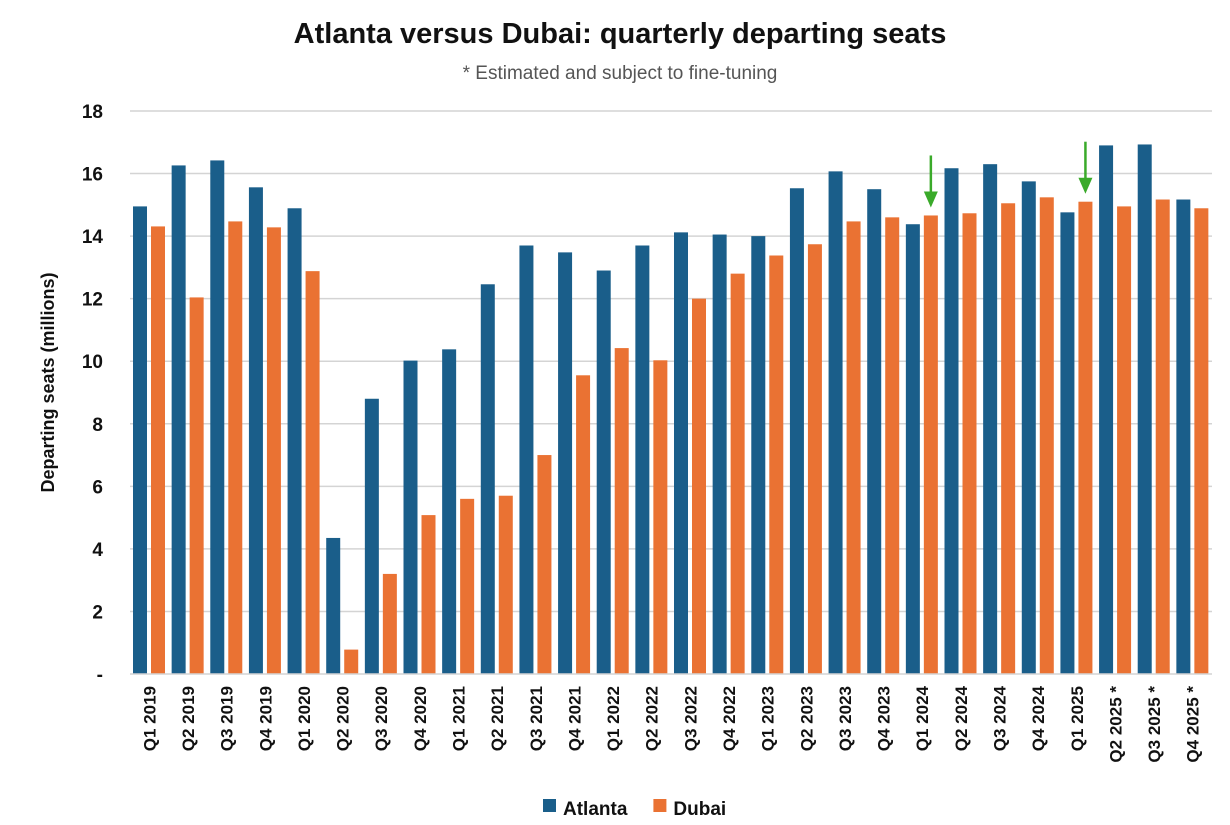 Image resolution: width=1230 pixels, height=825 pixels. What do you see at coordinates (699, 809) in the screenshot?
I see `legend-label-dubai: Dubai` at bounding box center [699, 809].